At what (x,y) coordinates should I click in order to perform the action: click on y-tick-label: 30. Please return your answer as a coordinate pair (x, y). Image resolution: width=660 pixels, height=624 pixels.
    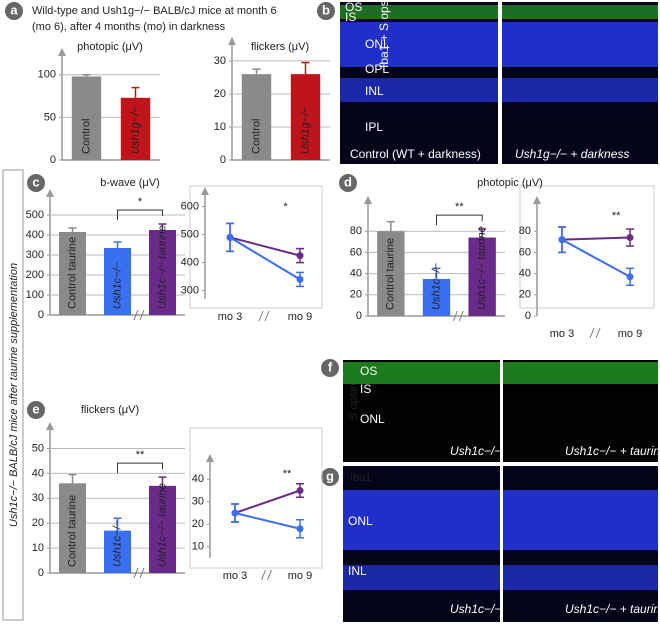
    Looking at the image, I should click on (198, 502).